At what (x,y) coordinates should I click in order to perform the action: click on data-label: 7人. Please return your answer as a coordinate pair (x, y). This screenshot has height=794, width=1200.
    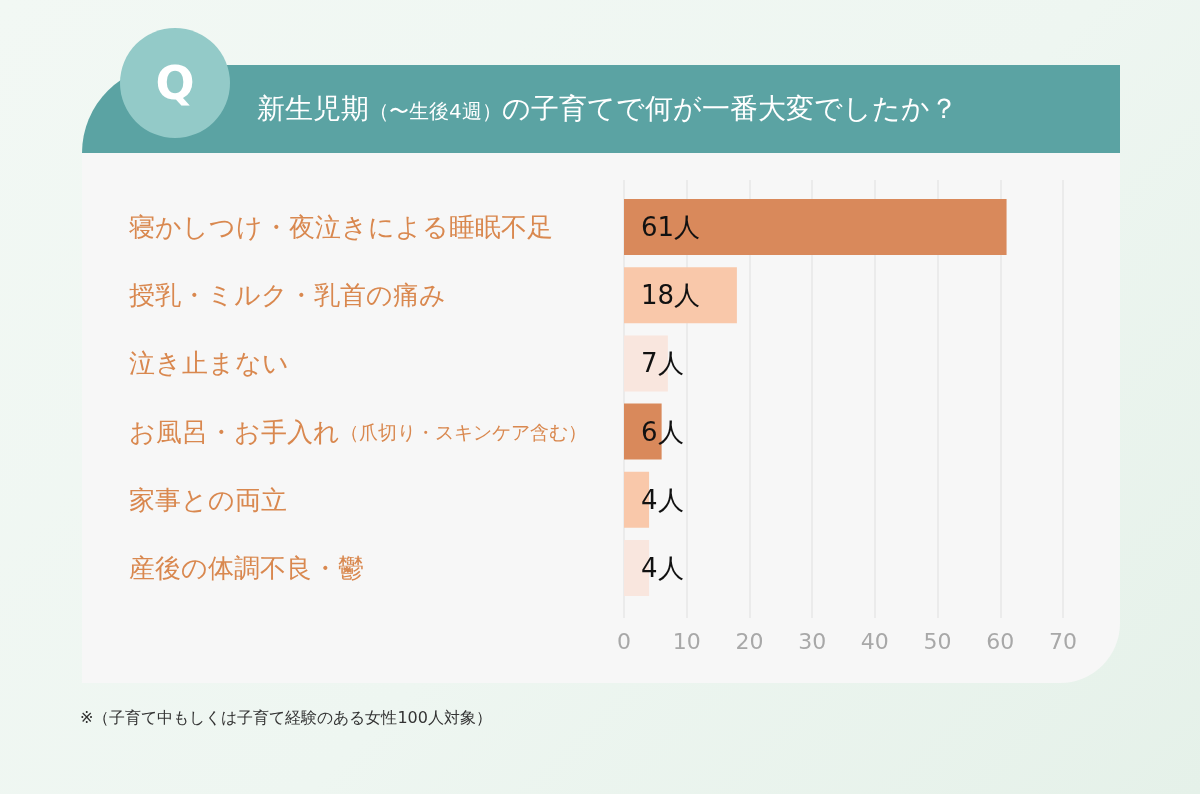
    Looking at the image, I should click on (662, 363).